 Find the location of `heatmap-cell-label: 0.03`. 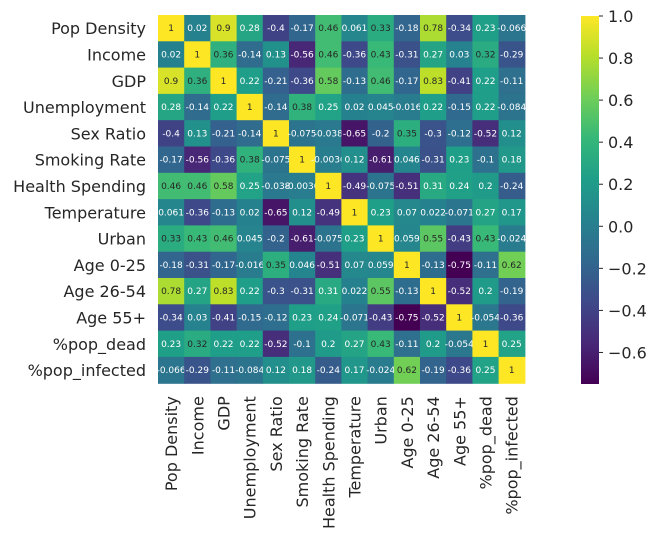

heatmap-cell-label: 0.03 is located at coordinates (459, 55).